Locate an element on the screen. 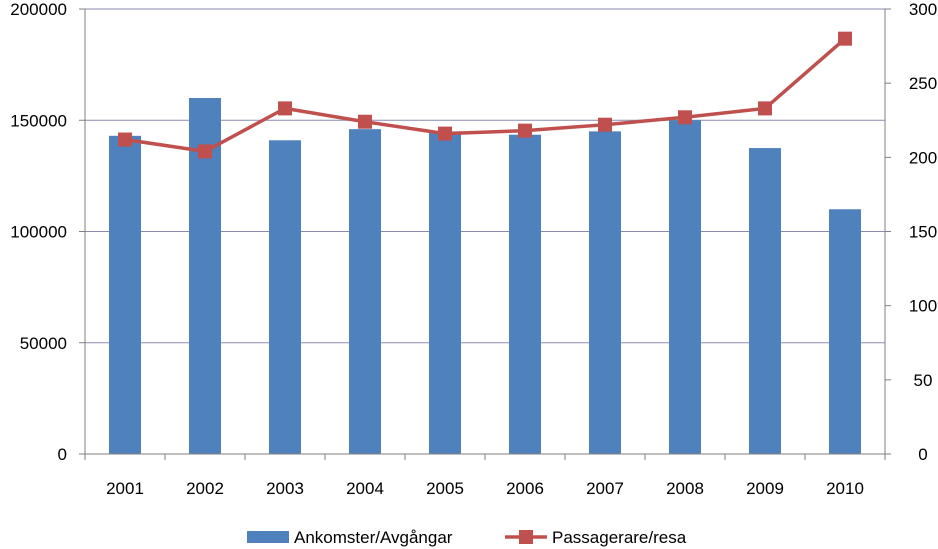 This screenshot has width=938, height=549. right-tick-label: 150 is located at coordinates (923, 232).